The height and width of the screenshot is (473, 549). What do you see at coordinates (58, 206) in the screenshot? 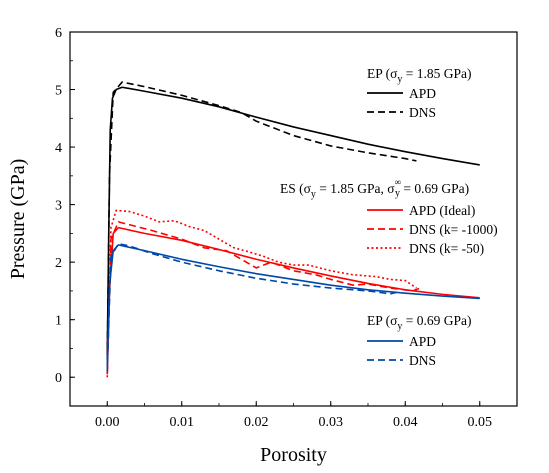
I see `y-tick-label: 3` at bounding box center [58, 206].